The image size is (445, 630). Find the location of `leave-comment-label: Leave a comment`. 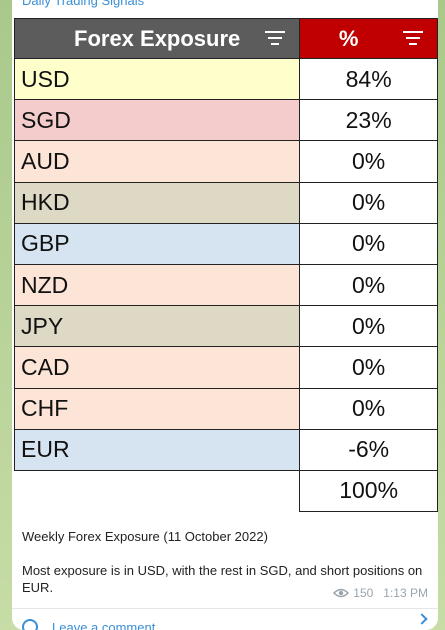

leave-comment-label: Leave a comment is located at coordinates (104, 625).